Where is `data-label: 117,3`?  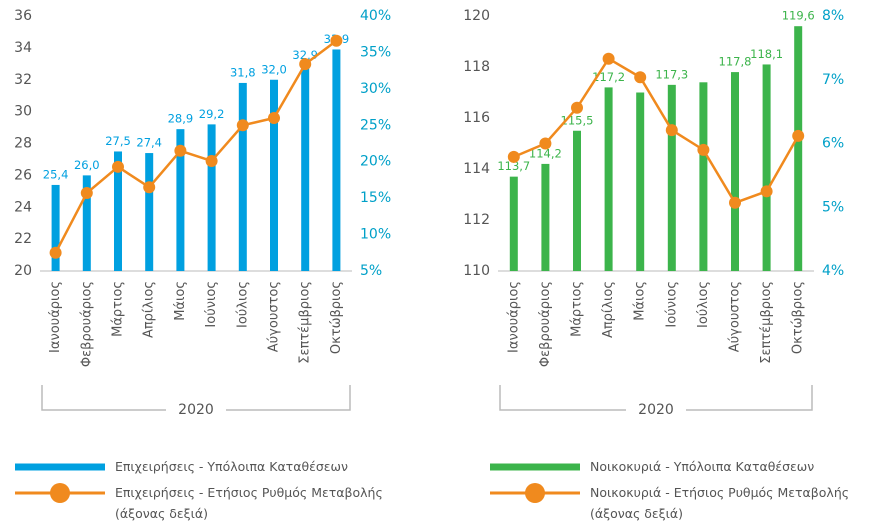 data-label: 117,3 is located at coordinates (671, 74).